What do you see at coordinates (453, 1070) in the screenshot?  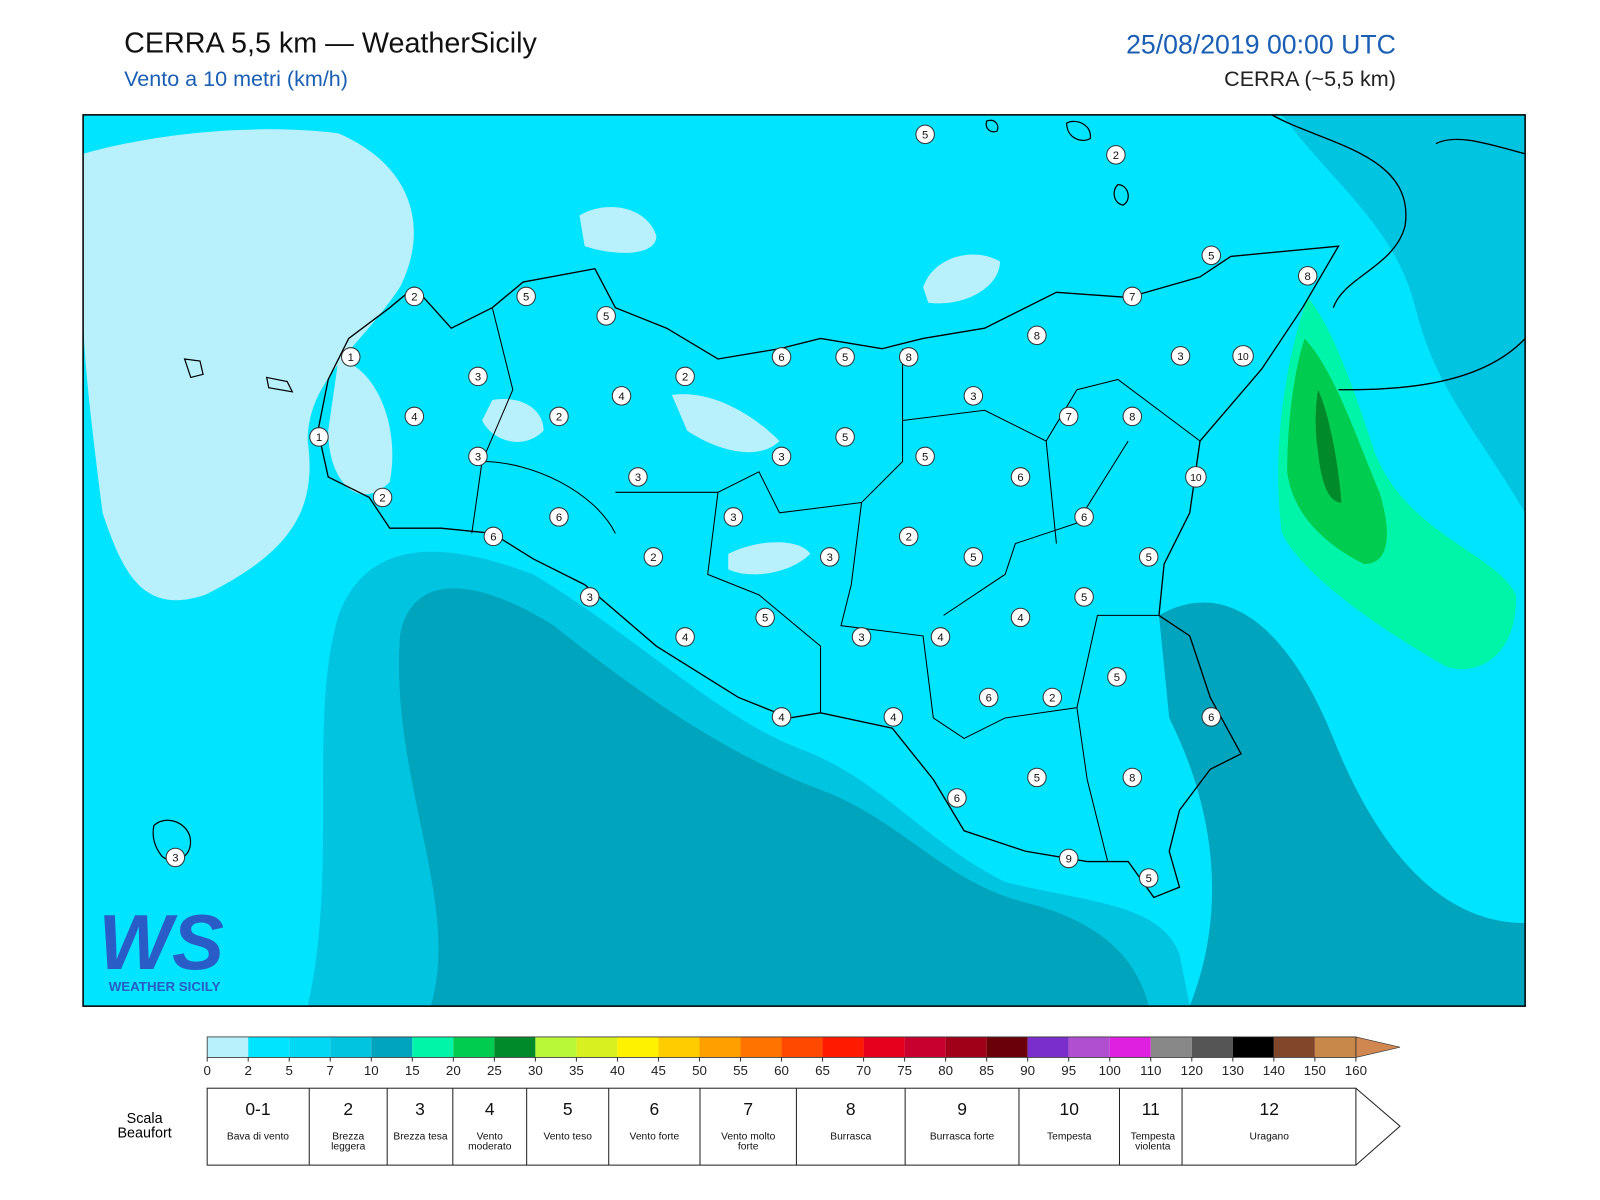 I see `colorbar-tick-label: 20` at bounding box center [453, 1070].